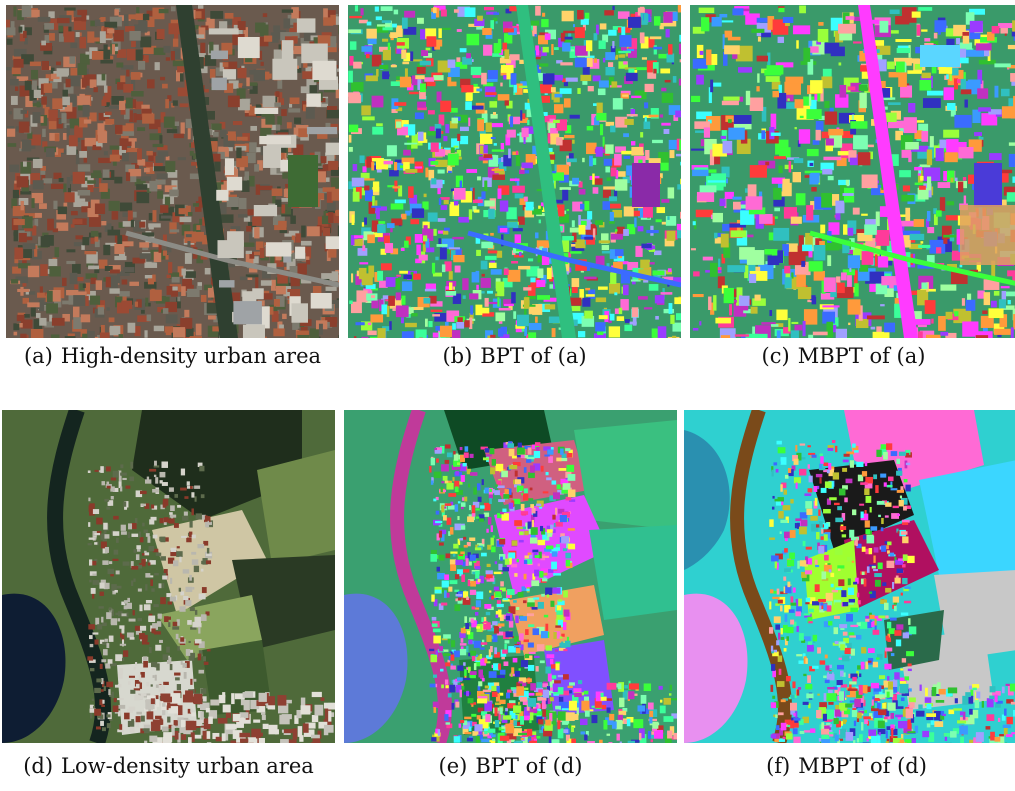  What do you see at coordinates (529, 766) in the screenshot?
I see `caption-e-text: BPT of (d)` at bounding box center [529, 766].